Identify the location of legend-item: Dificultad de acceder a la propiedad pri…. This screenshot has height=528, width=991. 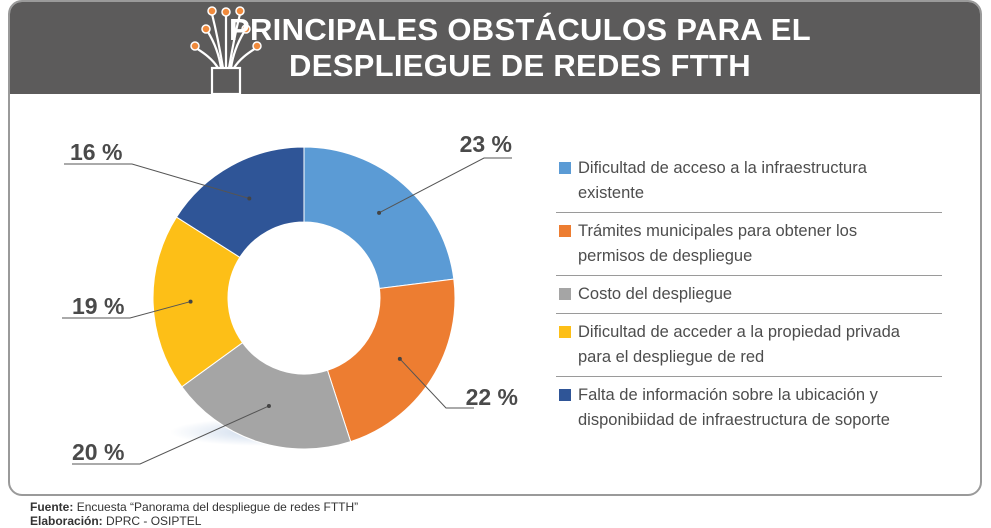
(749, 345).